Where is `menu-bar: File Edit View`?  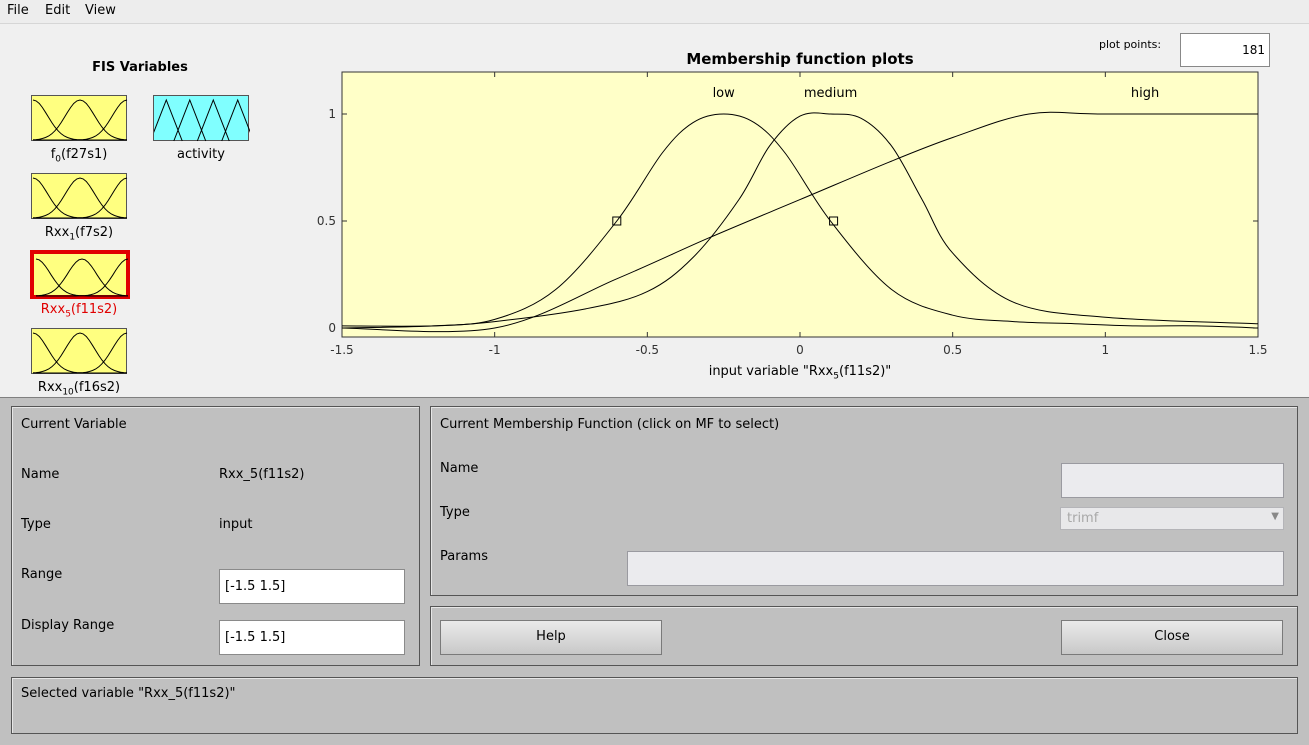
menu-bar: File Edit View is located at coordinates (654, 12).